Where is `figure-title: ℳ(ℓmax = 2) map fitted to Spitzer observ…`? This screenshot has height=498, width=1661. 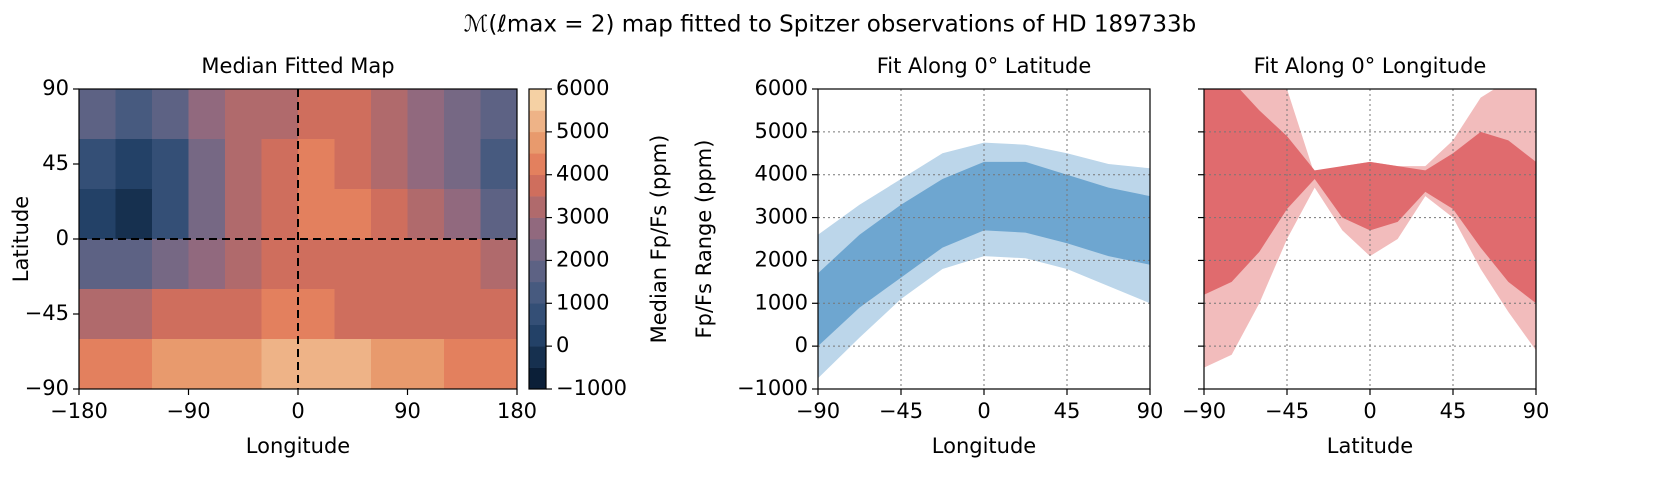
figure-title: ℳ(ℓmax = 2) map fitted to Spitzer observ… is located at coordinates (830, 25).